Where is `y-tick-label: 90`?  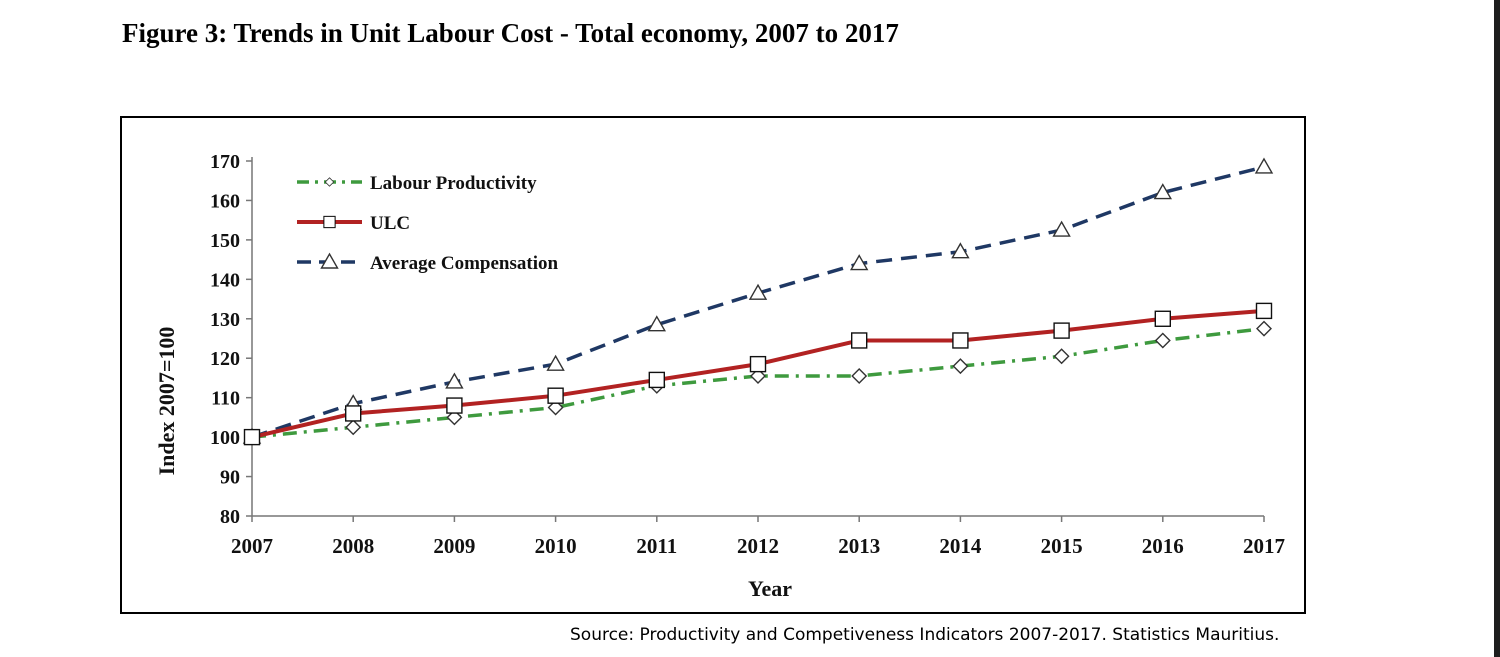 y-tick-label: 90 is located at coordinates (230, 478).